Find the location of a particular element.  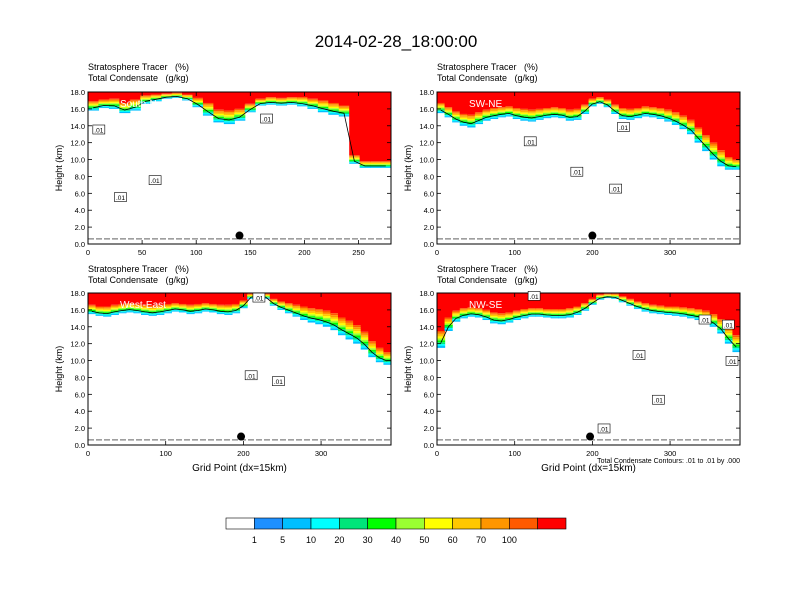

x-tick-label: 200 is located at coordinates (304, 252).